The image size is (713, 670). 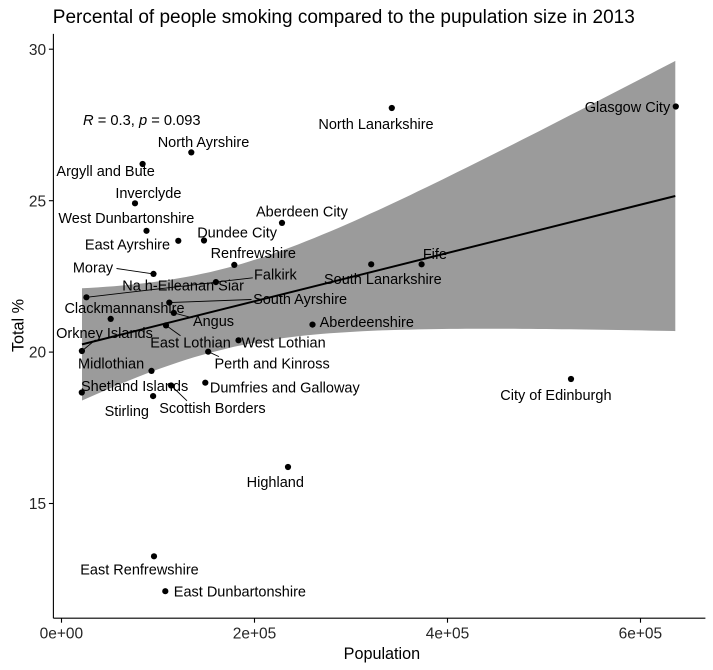 I want to click on svg-text: Midlothian, so click(x=111, y=365).